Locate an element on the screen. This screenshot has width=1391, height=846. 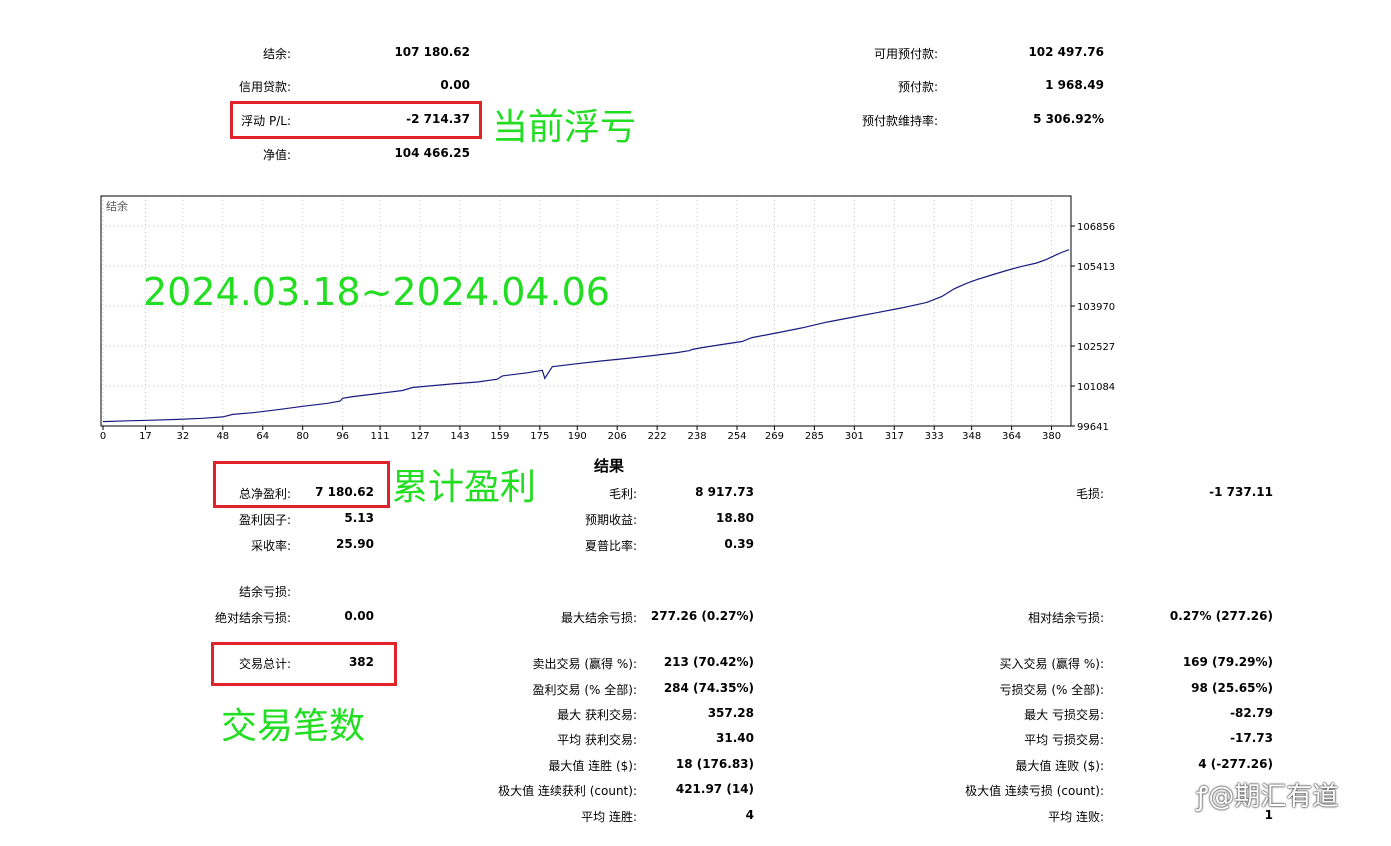
x-tick-label: 238 is located at coordinates (697, 436).